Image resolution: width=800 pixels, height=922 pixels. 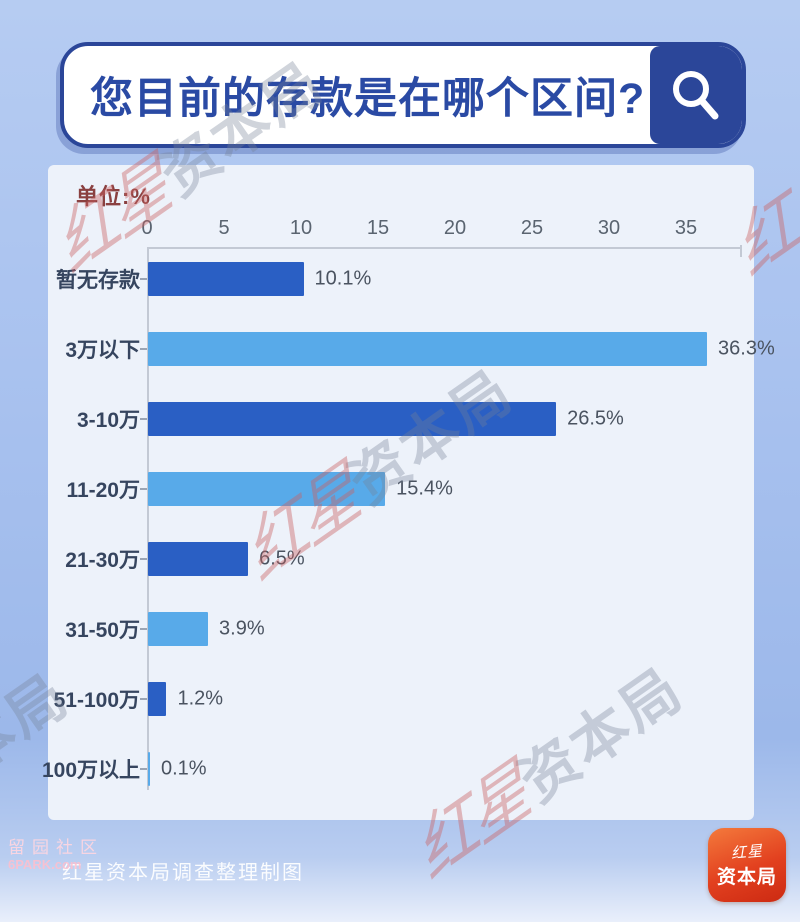 What do you see at coordinates (147, 228) in the screenshot?
I see `x-axis-tick-label: 0` at bounding box center [147, 228].